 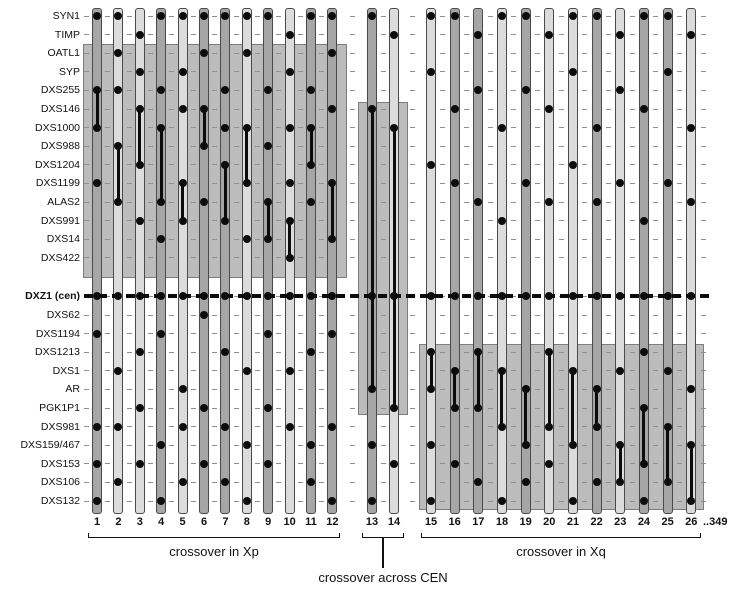 What do you see at coordinates (268, 522) in the screenshot?
I see `column-number: 9` at bounding box center [268, 522].